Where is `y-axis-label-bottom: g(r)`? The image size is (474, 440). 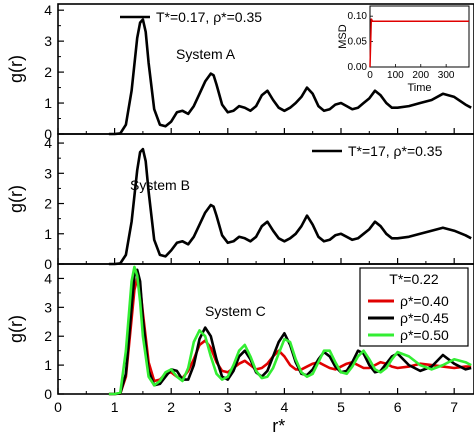
y-axis-label-bottom: g(r) is located at coordinates (16, 329).